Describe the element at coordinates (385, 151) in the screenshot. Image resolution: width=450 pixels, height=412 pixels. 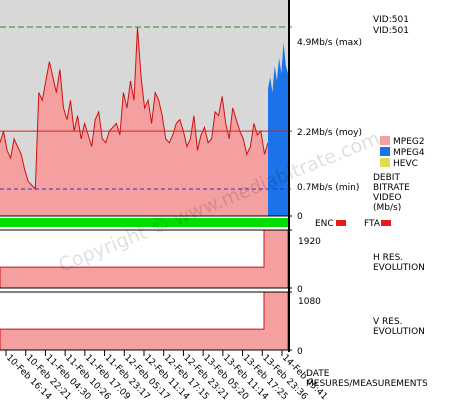
I see `legend-swatch-mpeg4` at that location.